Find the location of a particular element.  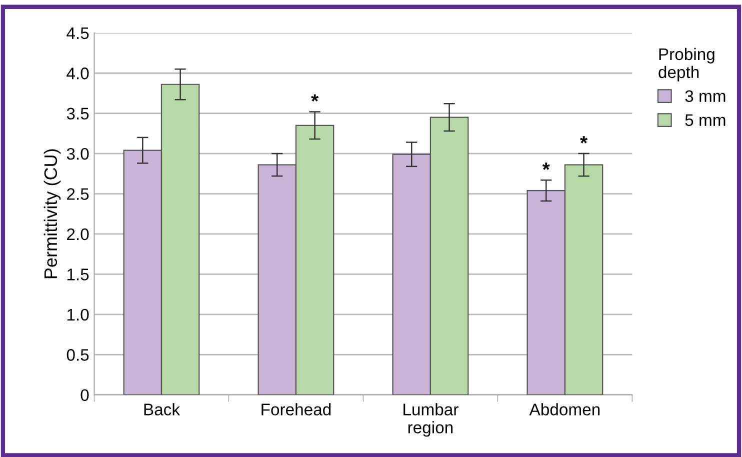

y-tick-label: 0 is located at coordinates (84, 395).